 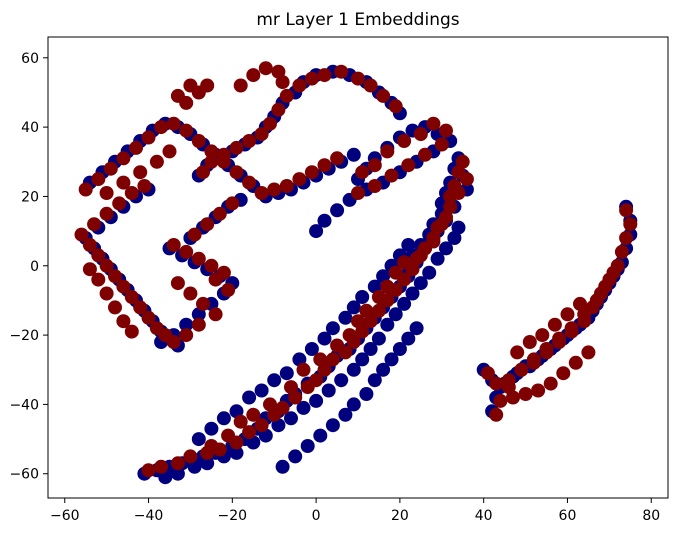 What do you see at coordinates (30, 197) in the screenshot?
I see `y-tick-label: 20` at bounding box center [30, 197].